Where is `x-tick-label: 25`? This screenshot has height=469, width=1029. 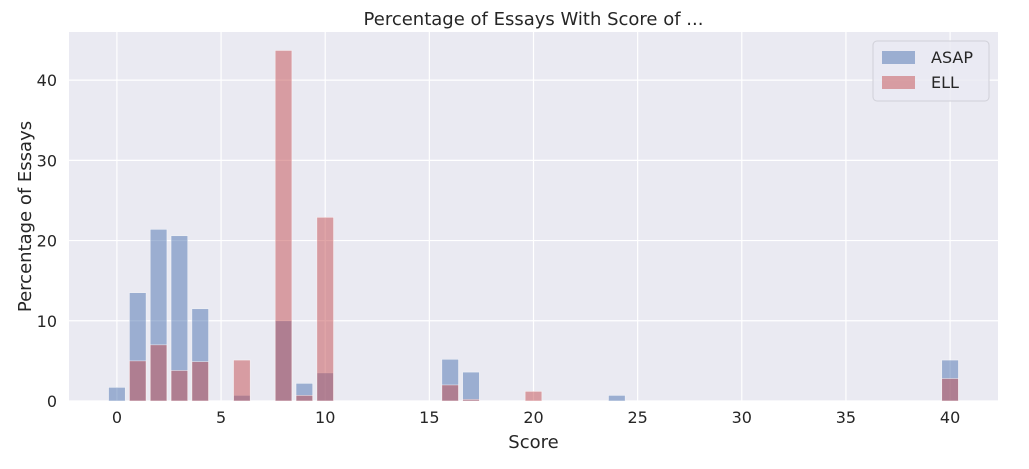
x-tick-label: 25 is located at coordinates (637, 417).